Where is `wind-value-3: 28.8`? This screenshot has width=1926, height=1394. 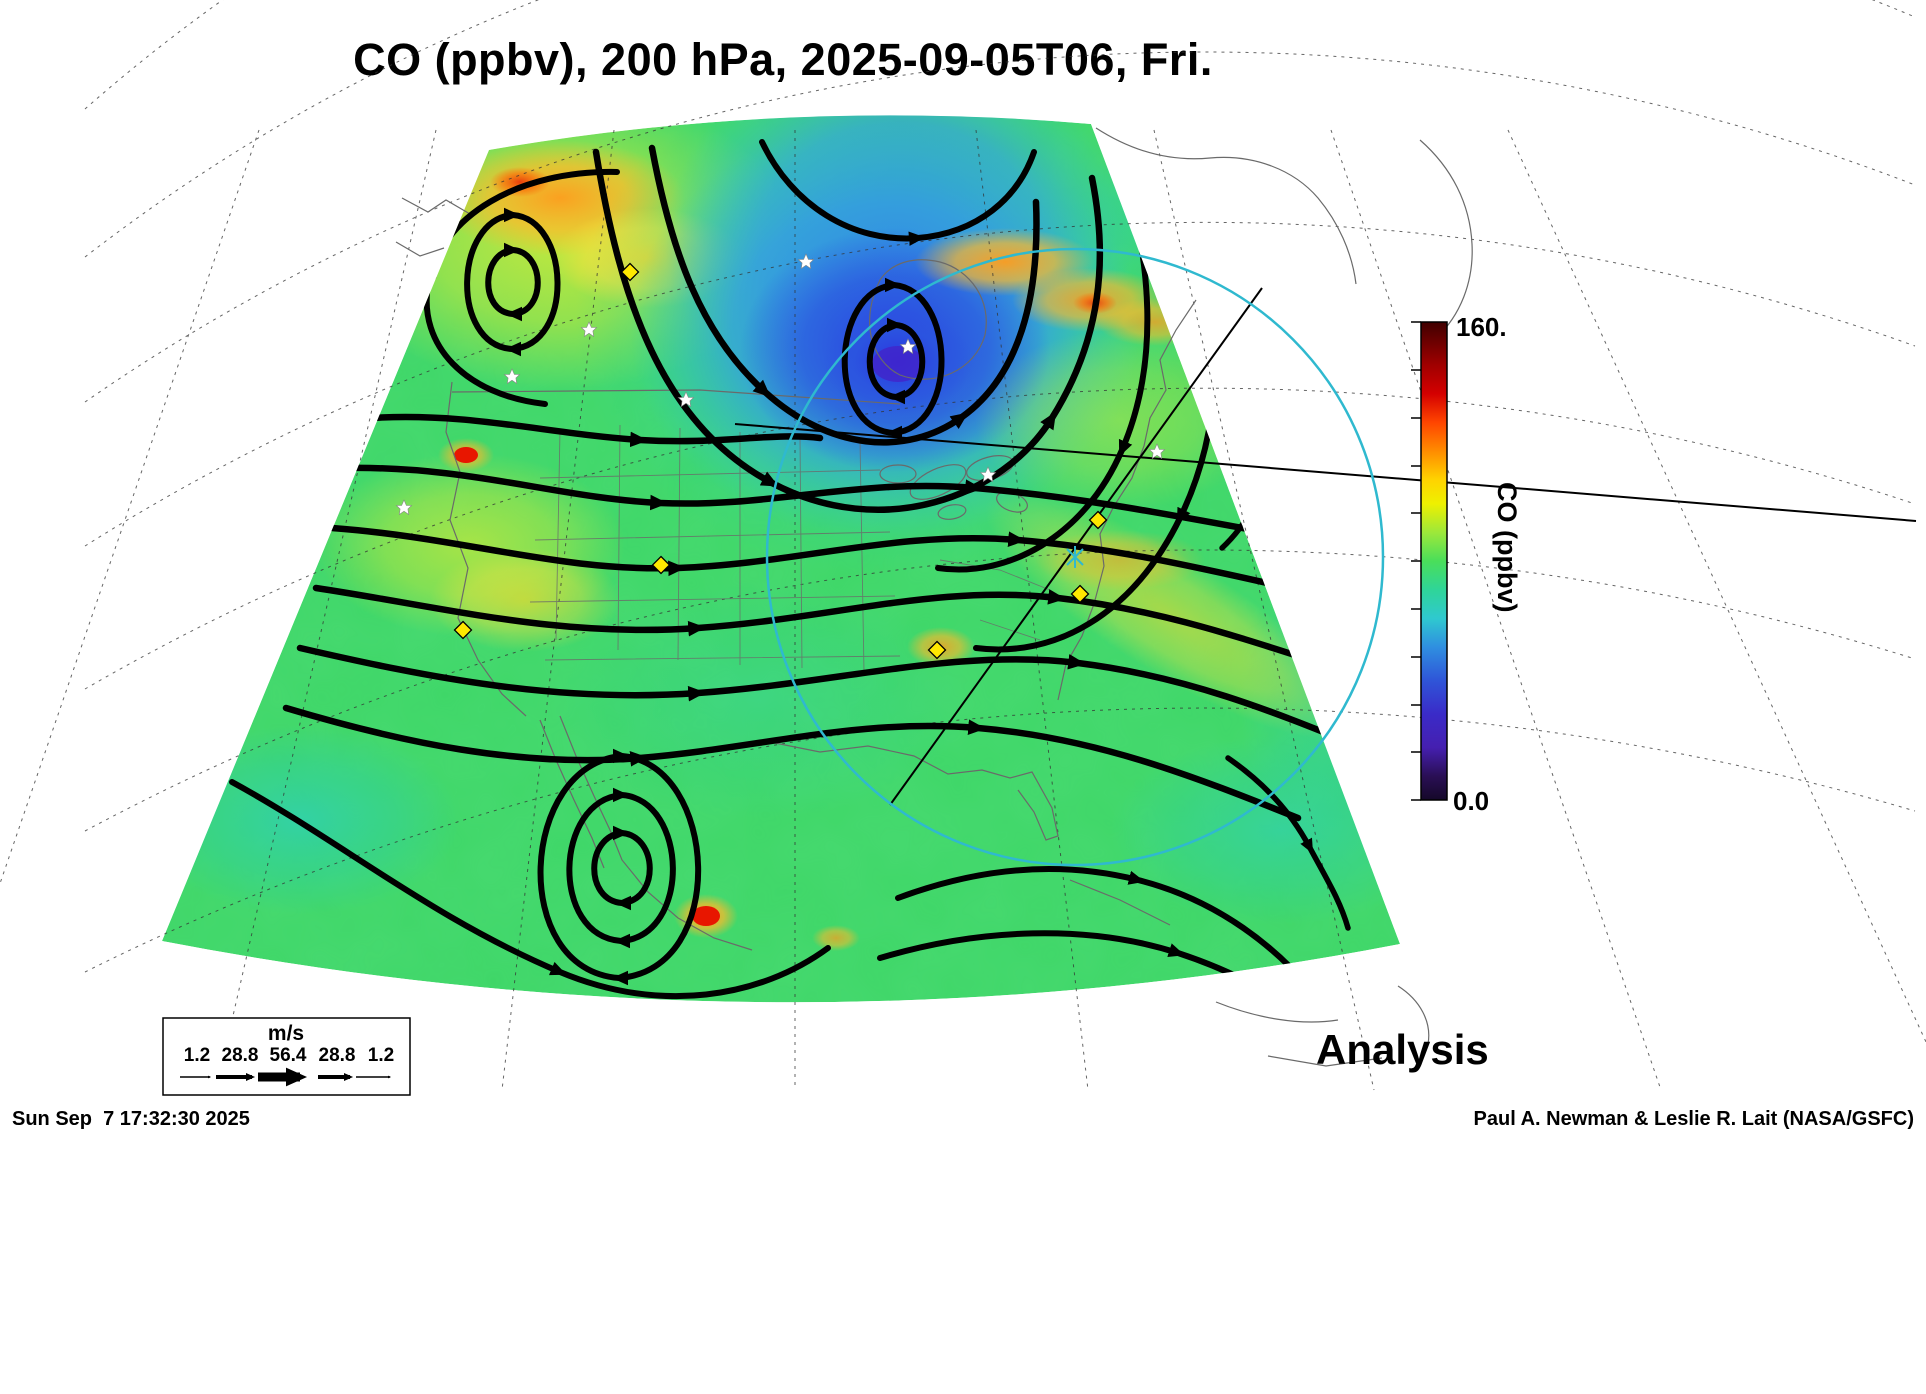
wind-value-3: 28.8 is located at coordinates (337, 1055).